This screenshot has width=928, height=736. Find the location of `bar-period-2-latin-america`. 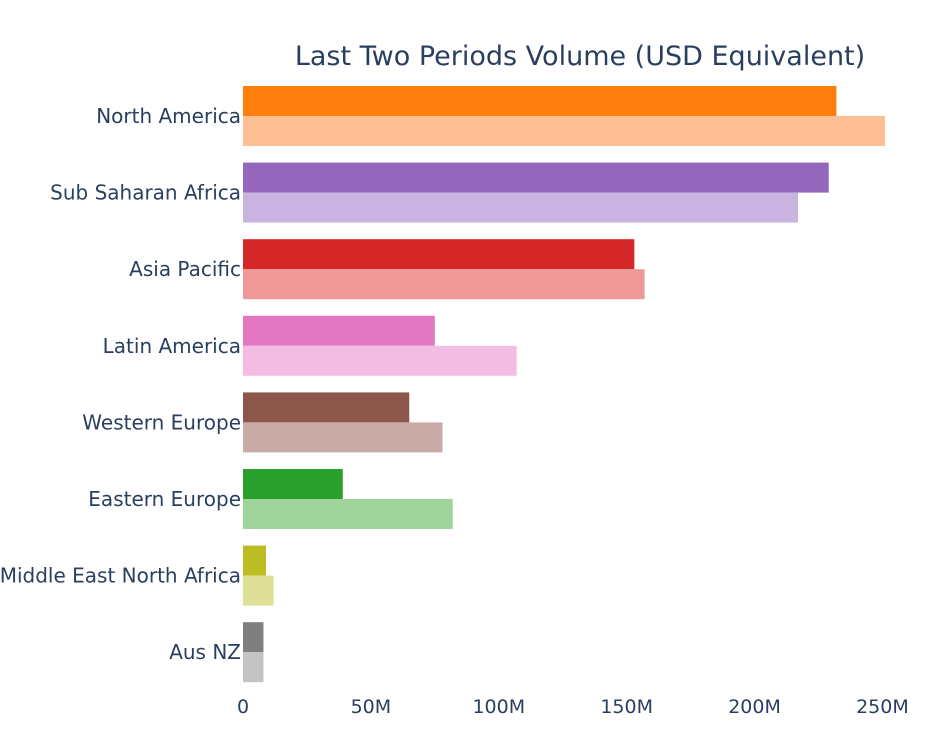

bar-period-2-latin-america is located at coordinates (380, 361).